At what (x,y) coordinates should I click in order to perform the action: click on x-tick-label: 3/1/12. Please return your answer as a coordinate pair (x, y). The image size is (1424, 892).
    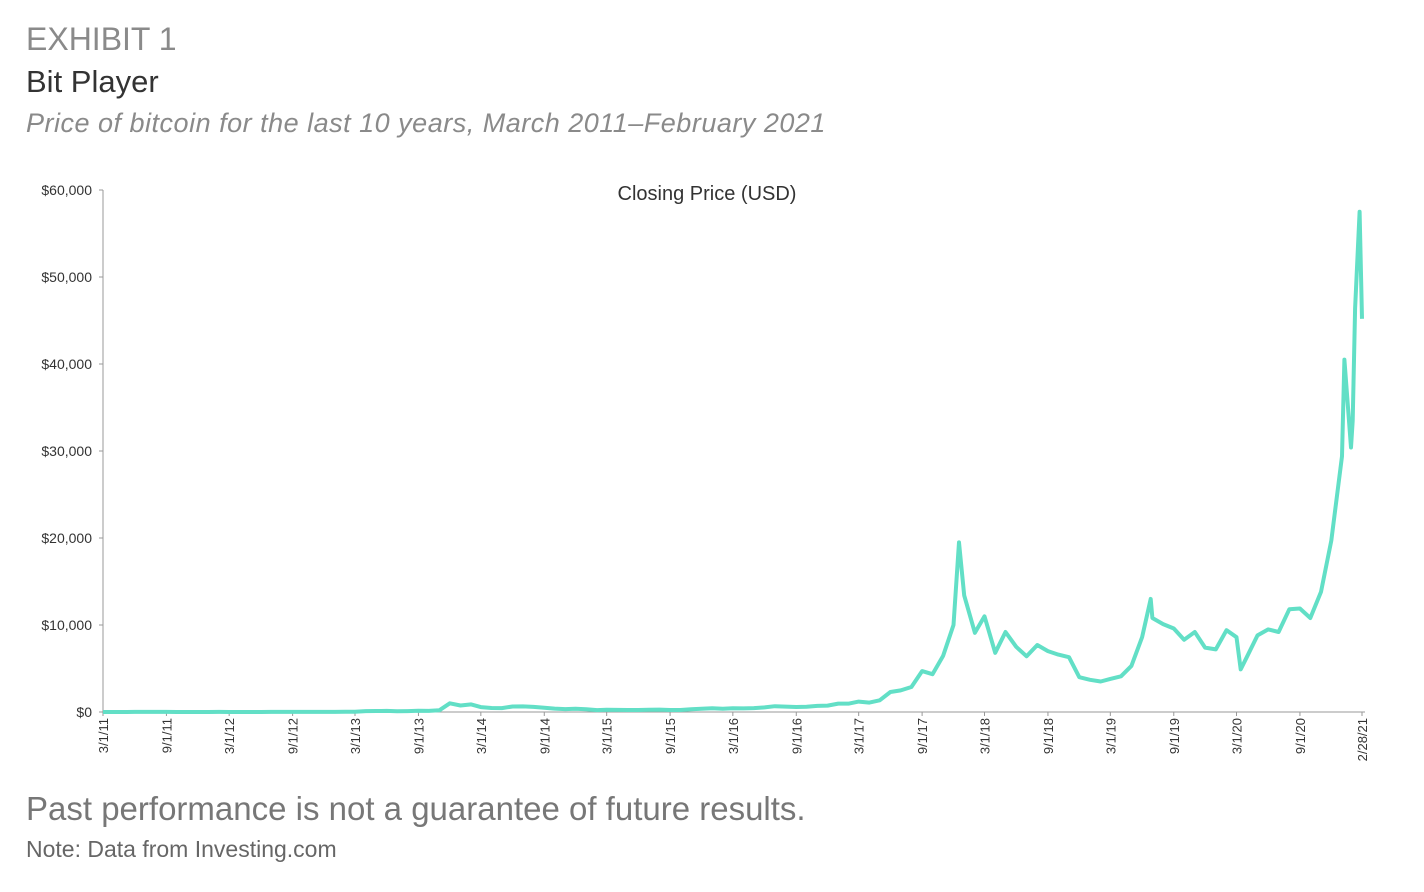
    Looking at the image, I should click on (229, 736).